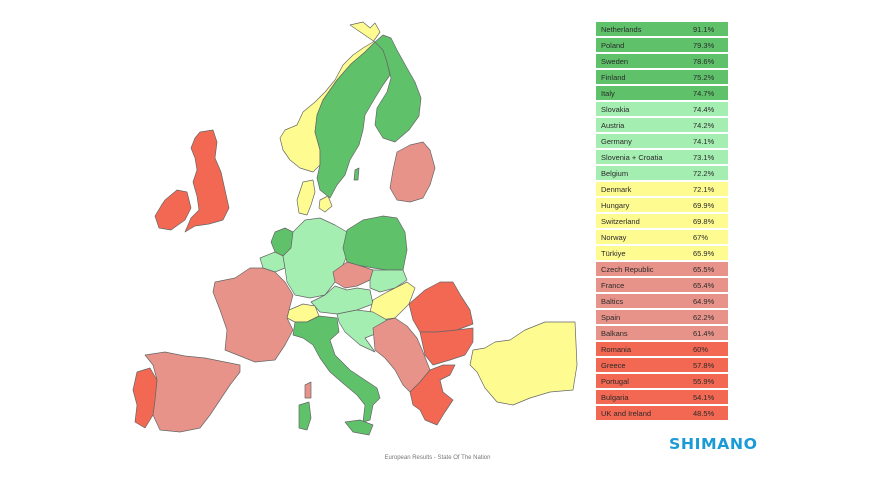 This screenshot has width=875, height=500. Describe the element at coordinates (306, 197) in the screenshot. I see `region-denmark` at that location.